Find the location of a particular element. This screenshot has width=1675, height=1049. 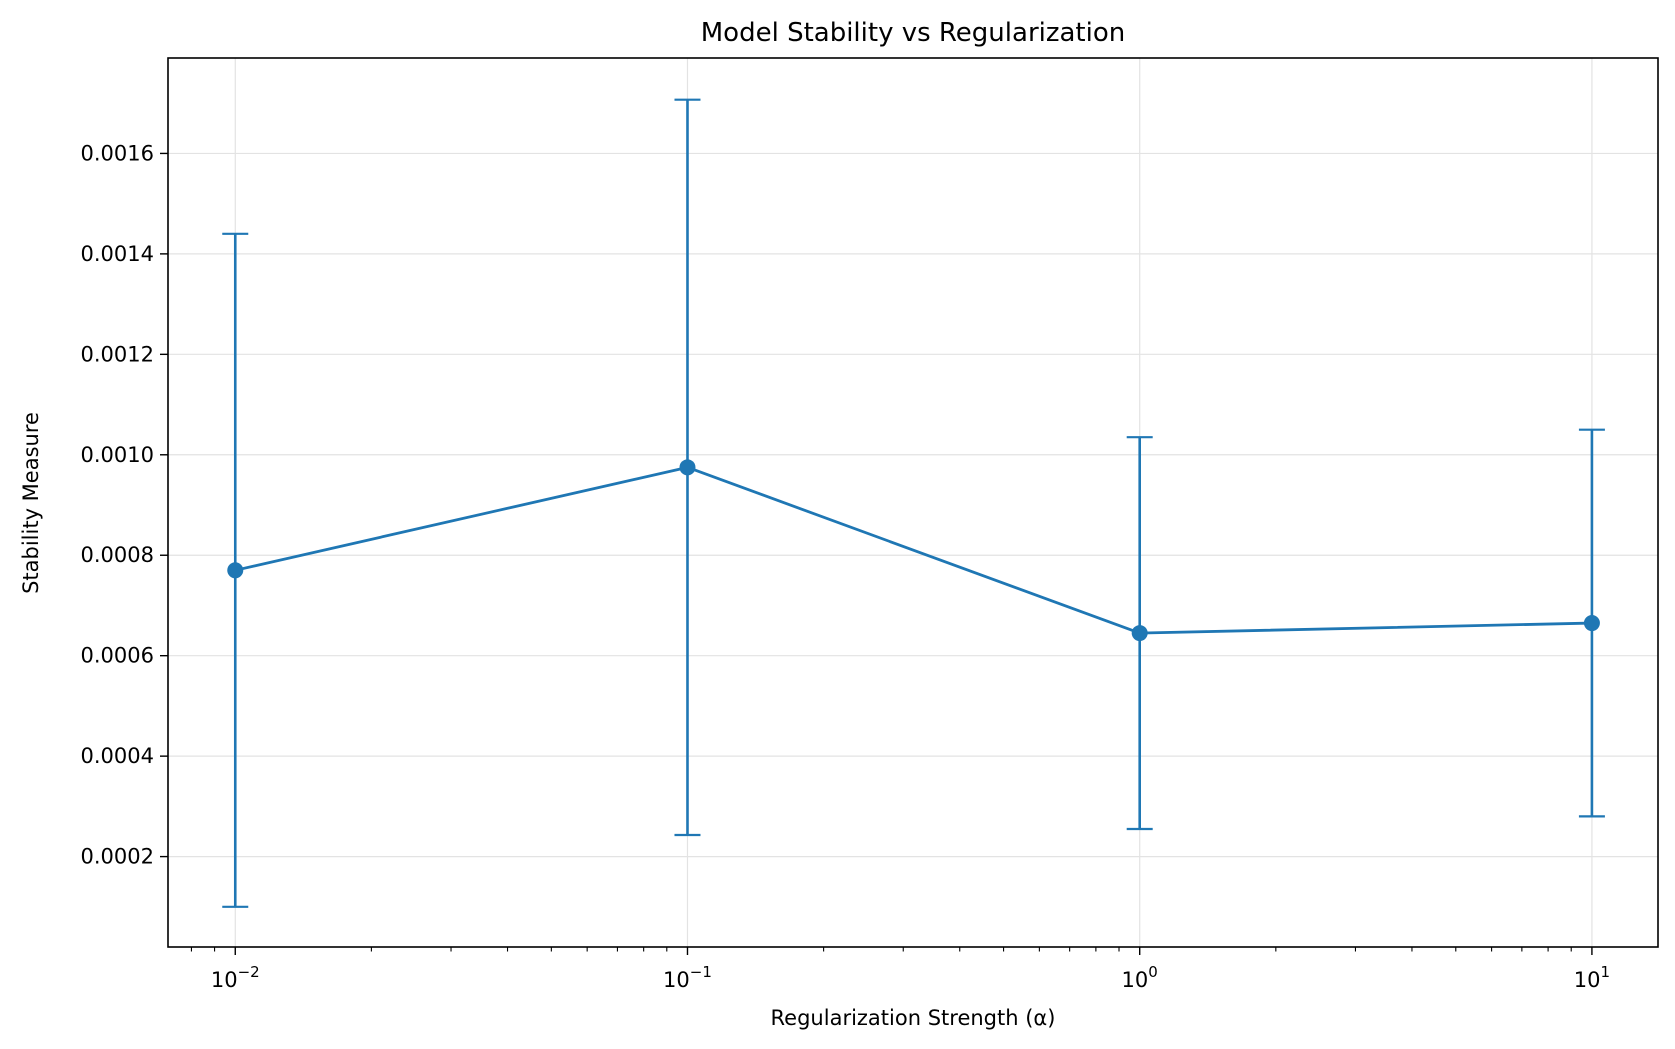

y-axis-title: Stability Measure is located at coordinates (31, 503).